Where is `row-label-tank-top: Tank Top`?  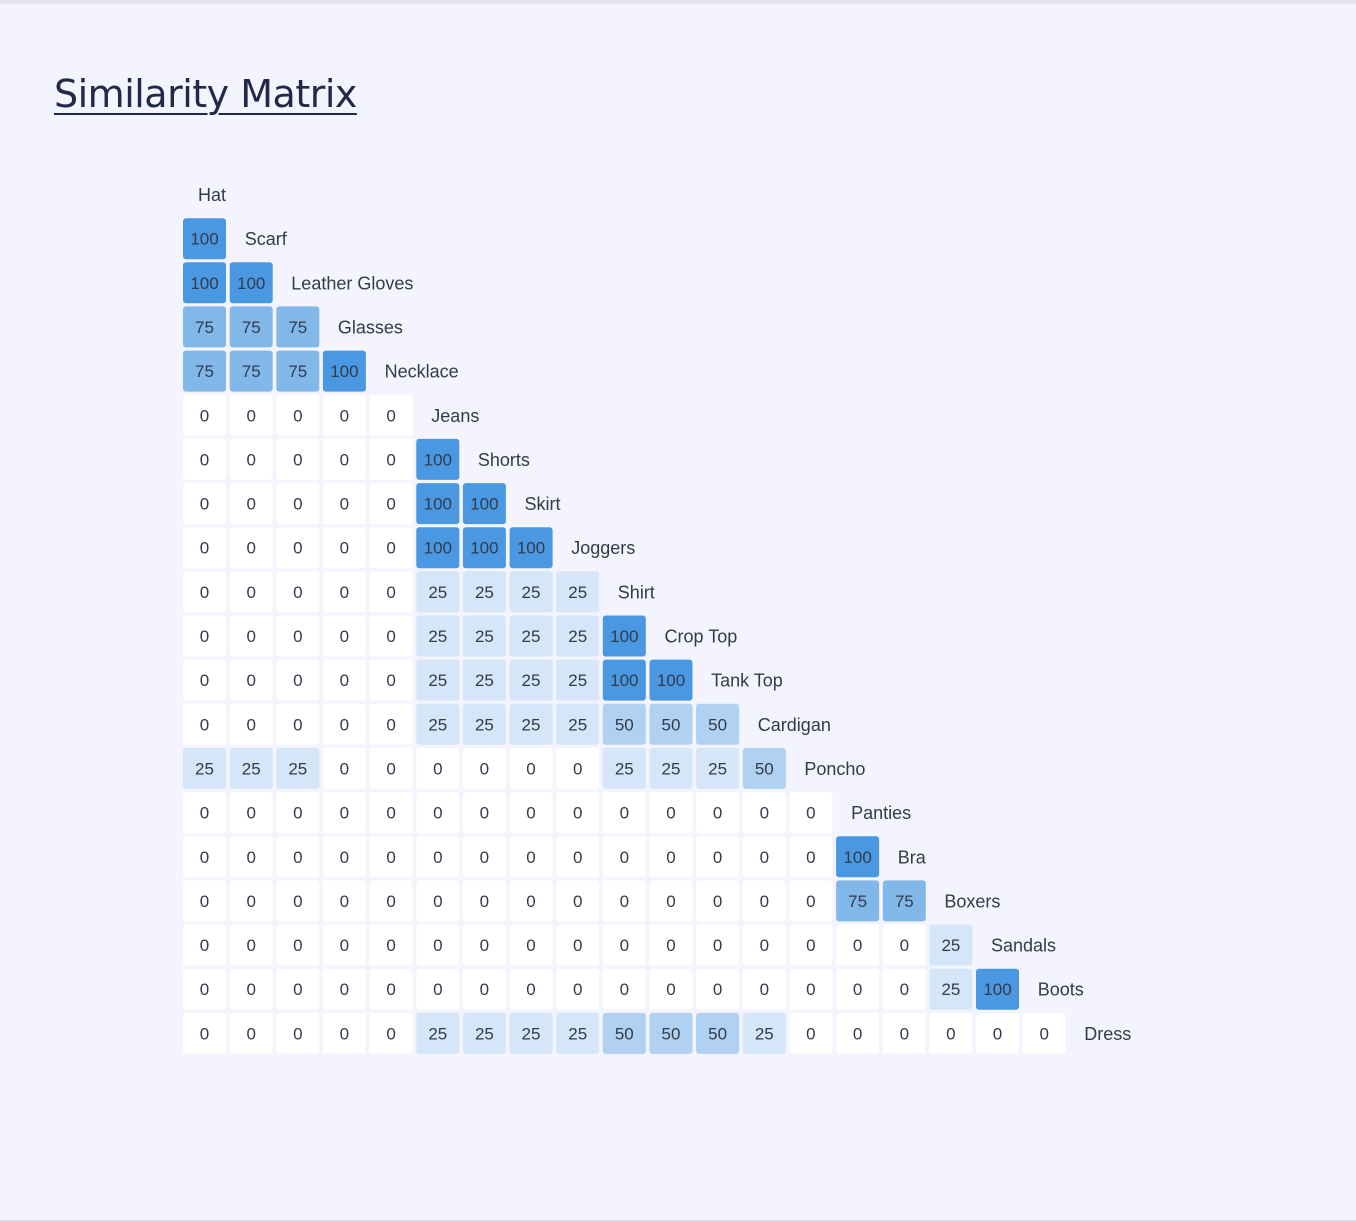
row-label-tank-top: Tank Top is located at coordinates (747, 681).